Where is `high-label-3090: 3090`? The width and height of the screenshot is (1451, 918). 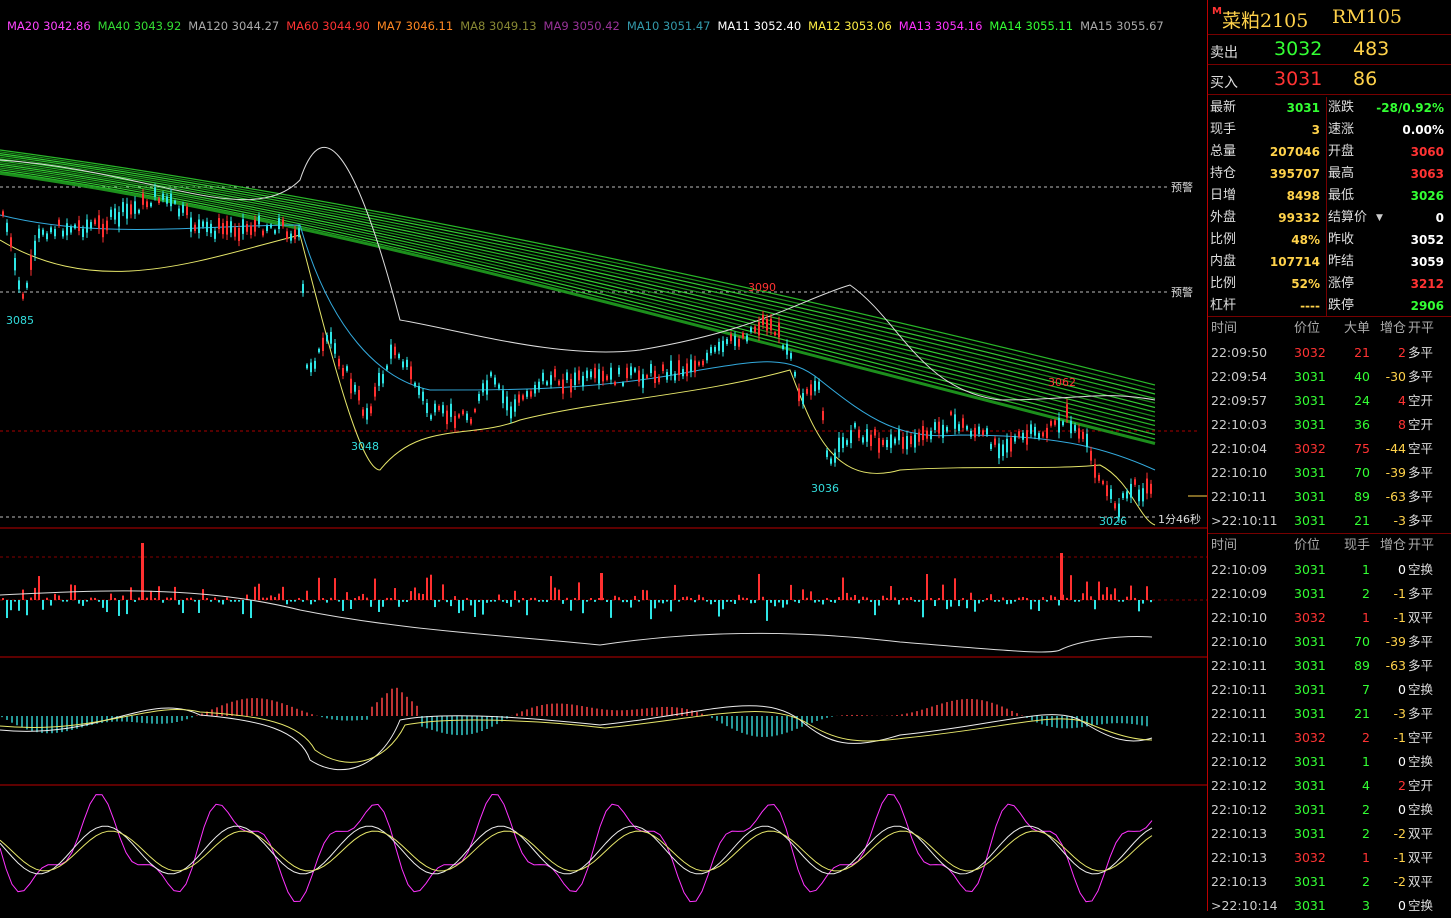
high-label-3090: 3090 is located at coordinates (762, 287).